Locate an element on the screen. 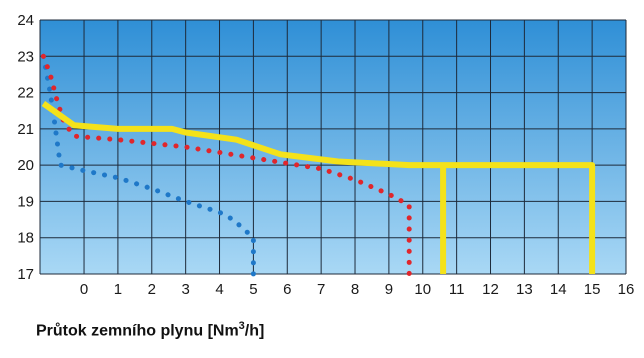 The height and width of the screenshot is (358, 644). y-tick-label: 19 is located at coordinates (25, 201).